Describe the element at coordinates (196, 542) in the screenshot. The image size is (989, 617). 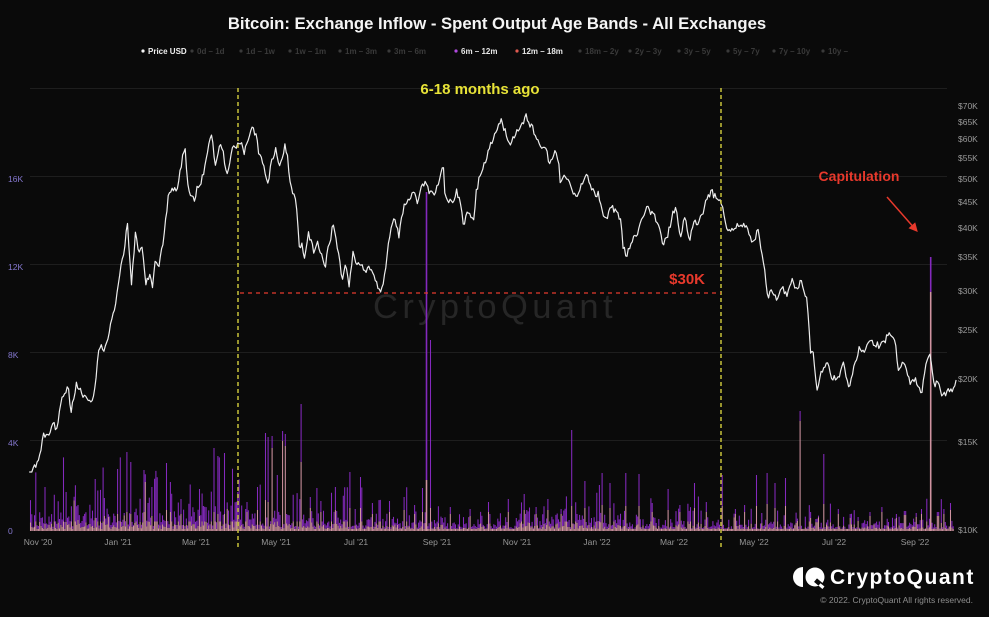
I see `svg-text: Mar '21` at that location.